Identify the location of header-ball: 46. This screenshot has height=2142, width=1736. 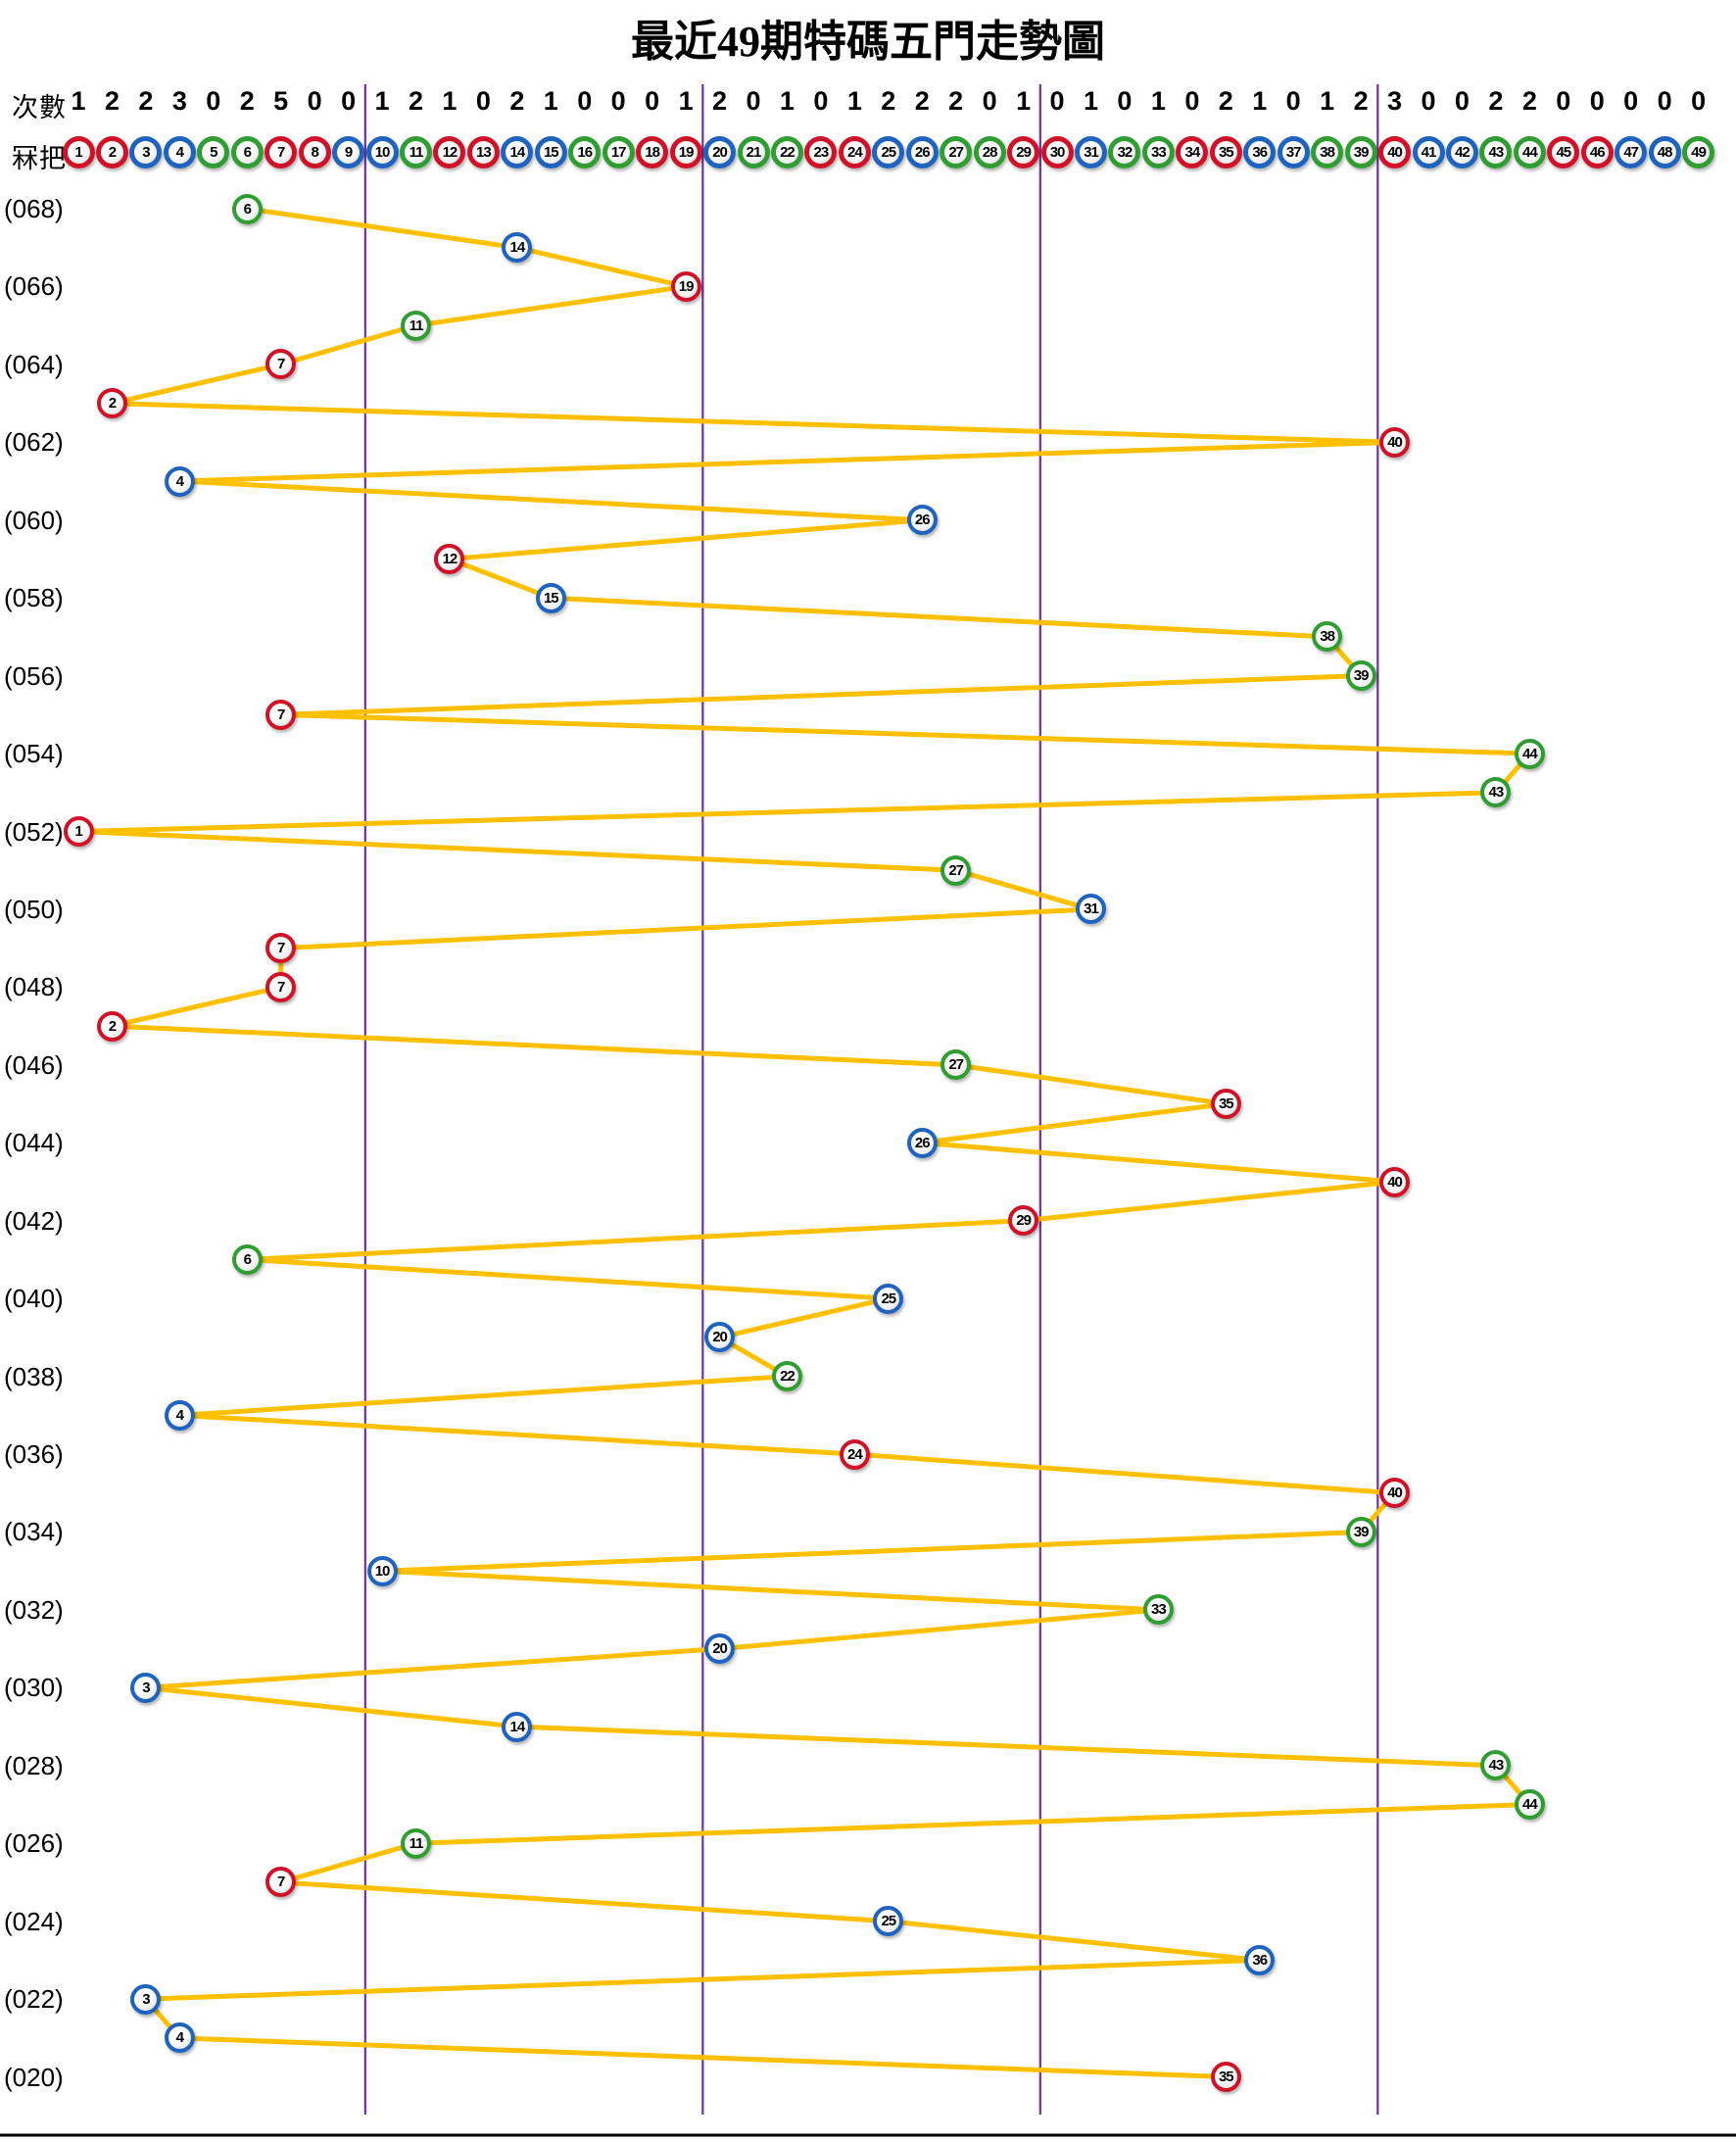
(1597, 152).